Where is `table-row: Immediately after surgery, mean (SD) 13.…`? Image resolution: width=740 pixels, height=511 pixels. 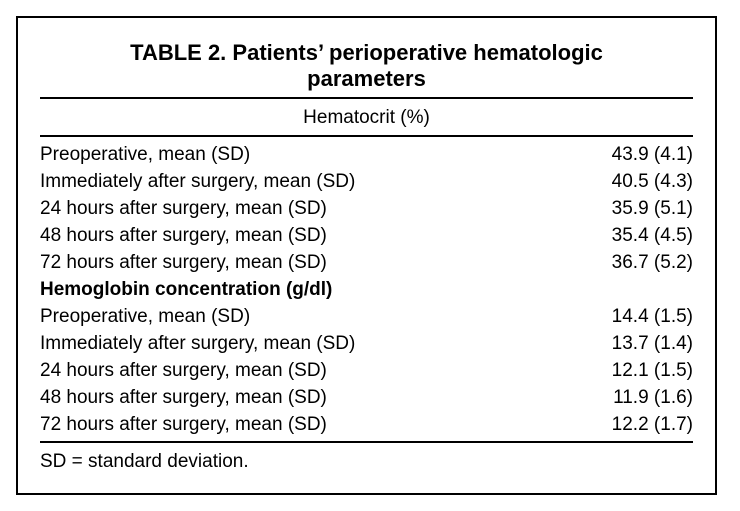 table-row: Immediately after surgery, mean (SD) 13.… is located at coordinates (366, 343).